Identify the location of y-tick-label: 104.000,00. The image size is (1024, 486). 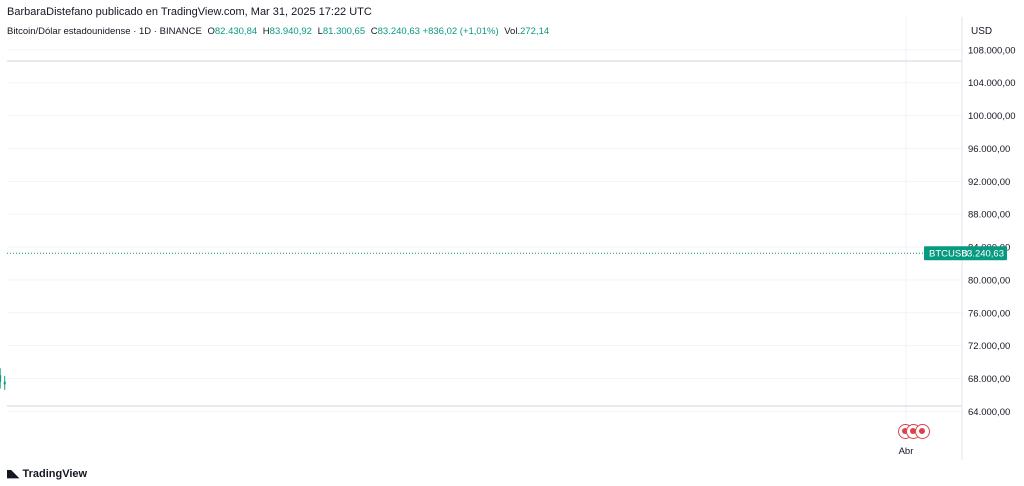
(992, 83).